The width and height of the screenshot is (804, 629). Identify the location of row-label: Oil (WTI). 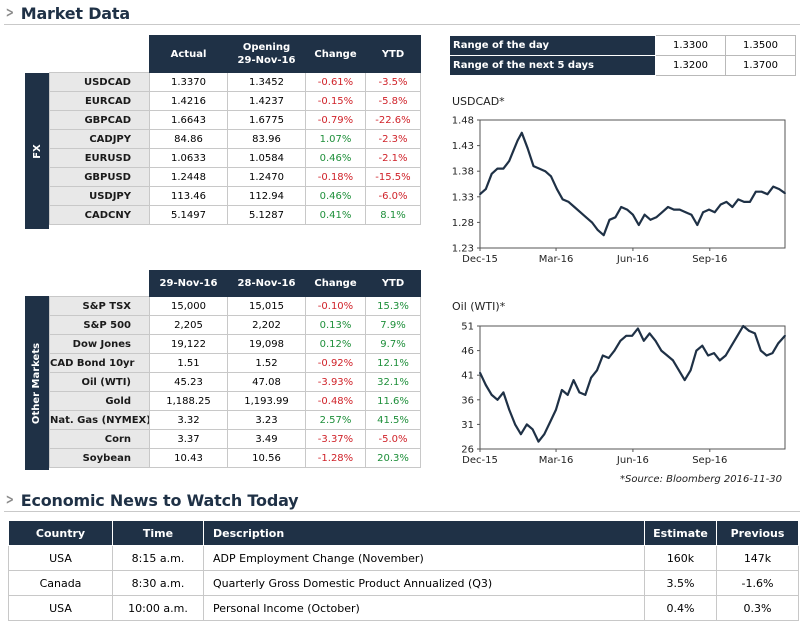
(99, 382).